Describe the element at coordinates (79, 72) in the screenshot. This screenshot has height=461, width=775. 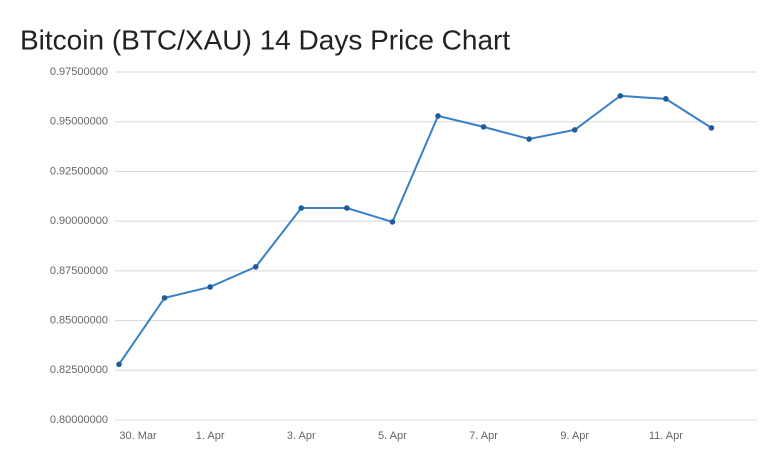
I see `y-tick-label: 0.97500000` at that location.